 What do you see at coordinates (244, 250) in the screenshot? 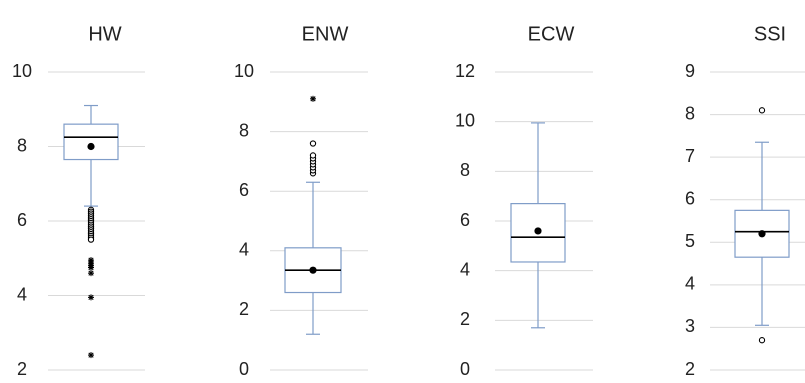
I see `enw-tick-label: 4` at bounding box center [244, 250].